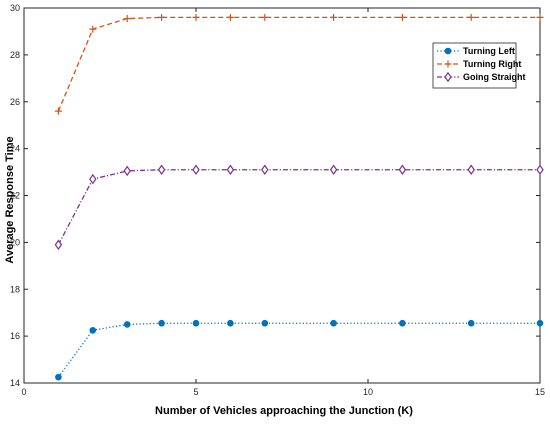  I want to click on x-tick-label: 5, so click(195, 392).